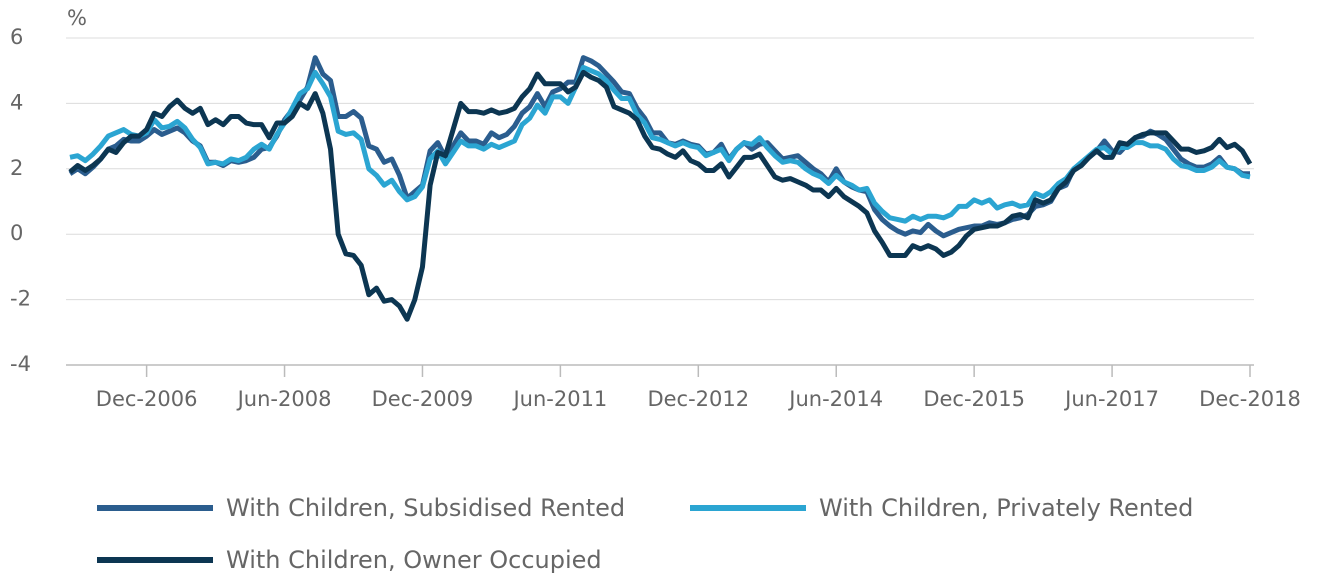 The image size is (1317, 577). Describe the element at coordinates (147, 399) in the screenshot. I see `x-tick-label: Dec-2006` at that location.